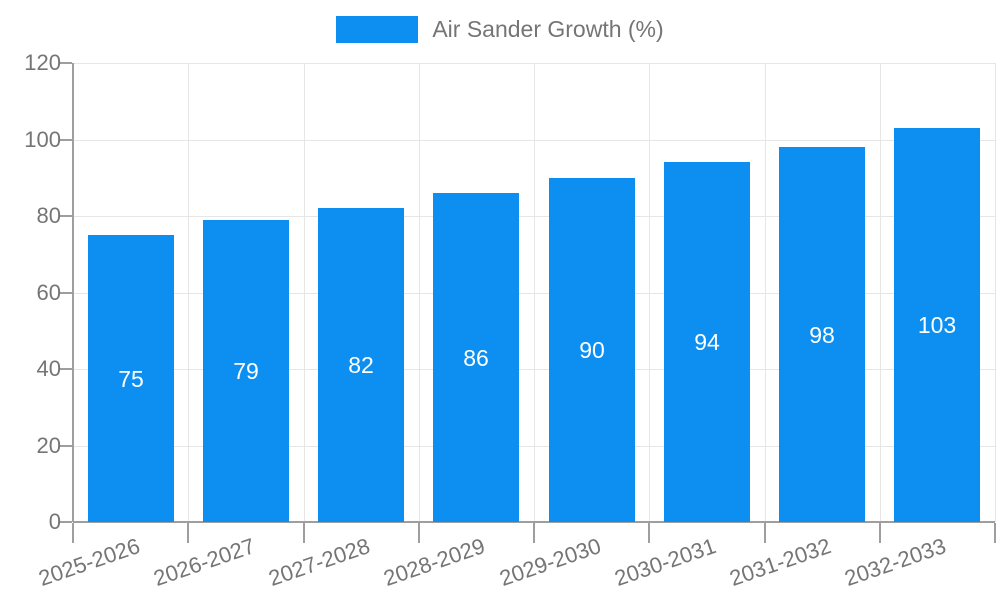  I want to click on y-axis-label-100: 100, so click(42, 139).